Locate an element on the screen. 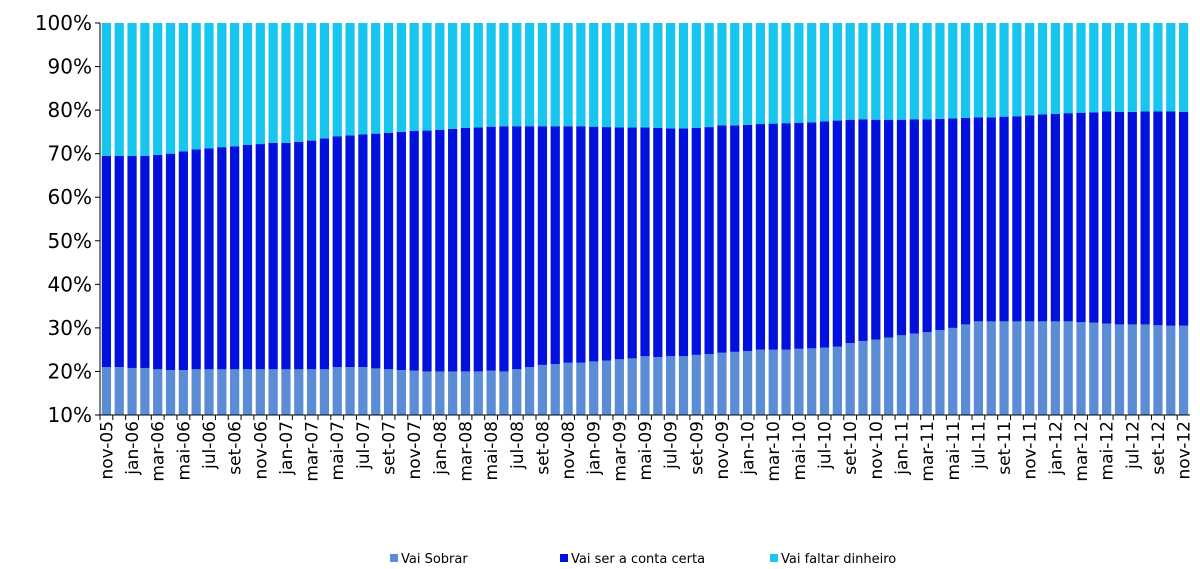 This screenshot has height=569, width=1200. x-tick-label: set-12 is located at coordinates (1159, 448).